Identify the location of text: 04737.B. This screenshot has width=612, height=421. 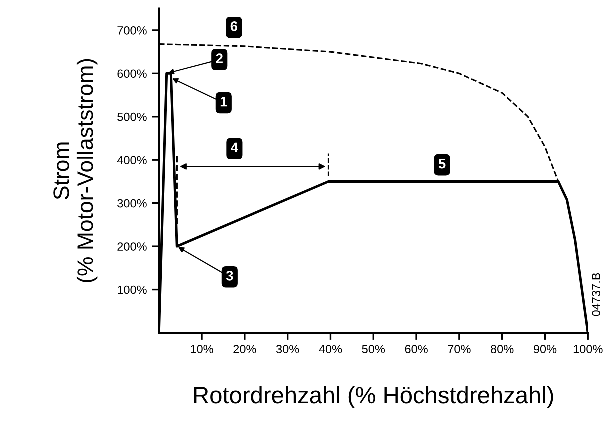
(596, 294).